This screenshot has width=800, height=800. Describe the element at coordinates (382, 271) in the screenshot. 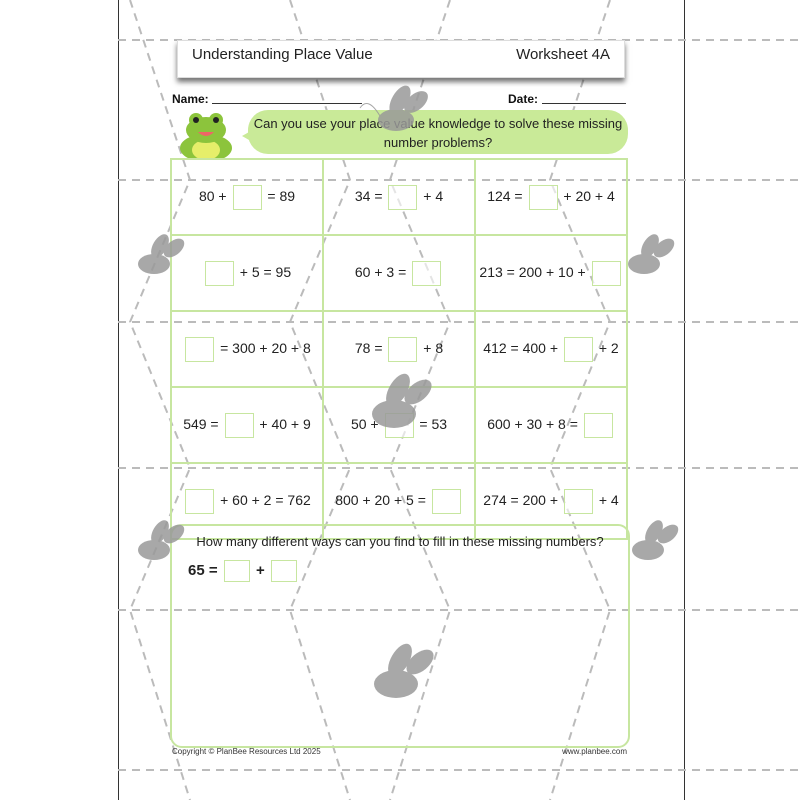

I see `equation-text: 60 + 3 =` at that location.